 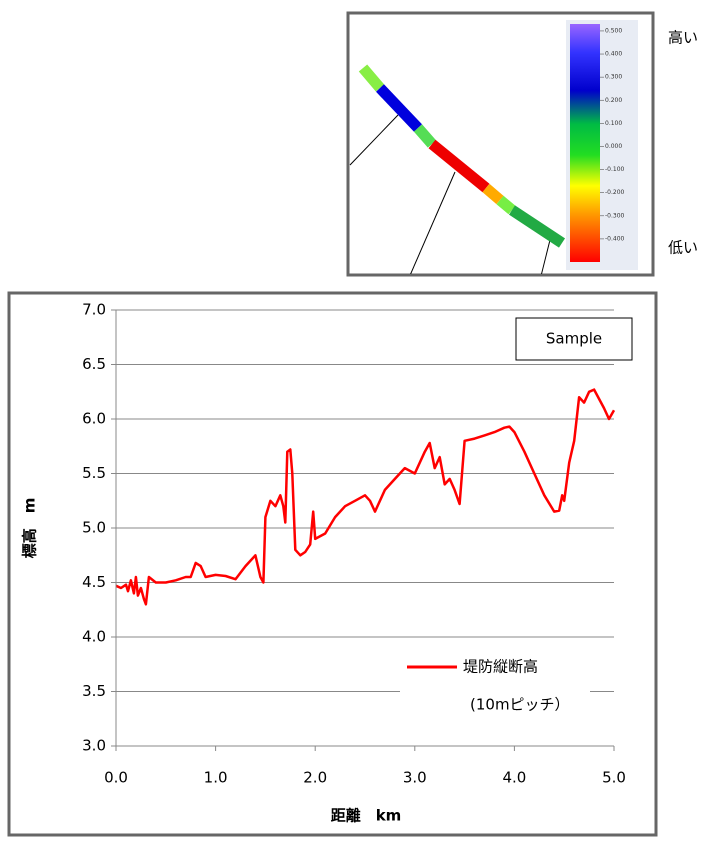 What do you see at coordinates (94, 746) in the screenshot?
I see `y-tick-label: 3.0` at bounding box center [94, 746].